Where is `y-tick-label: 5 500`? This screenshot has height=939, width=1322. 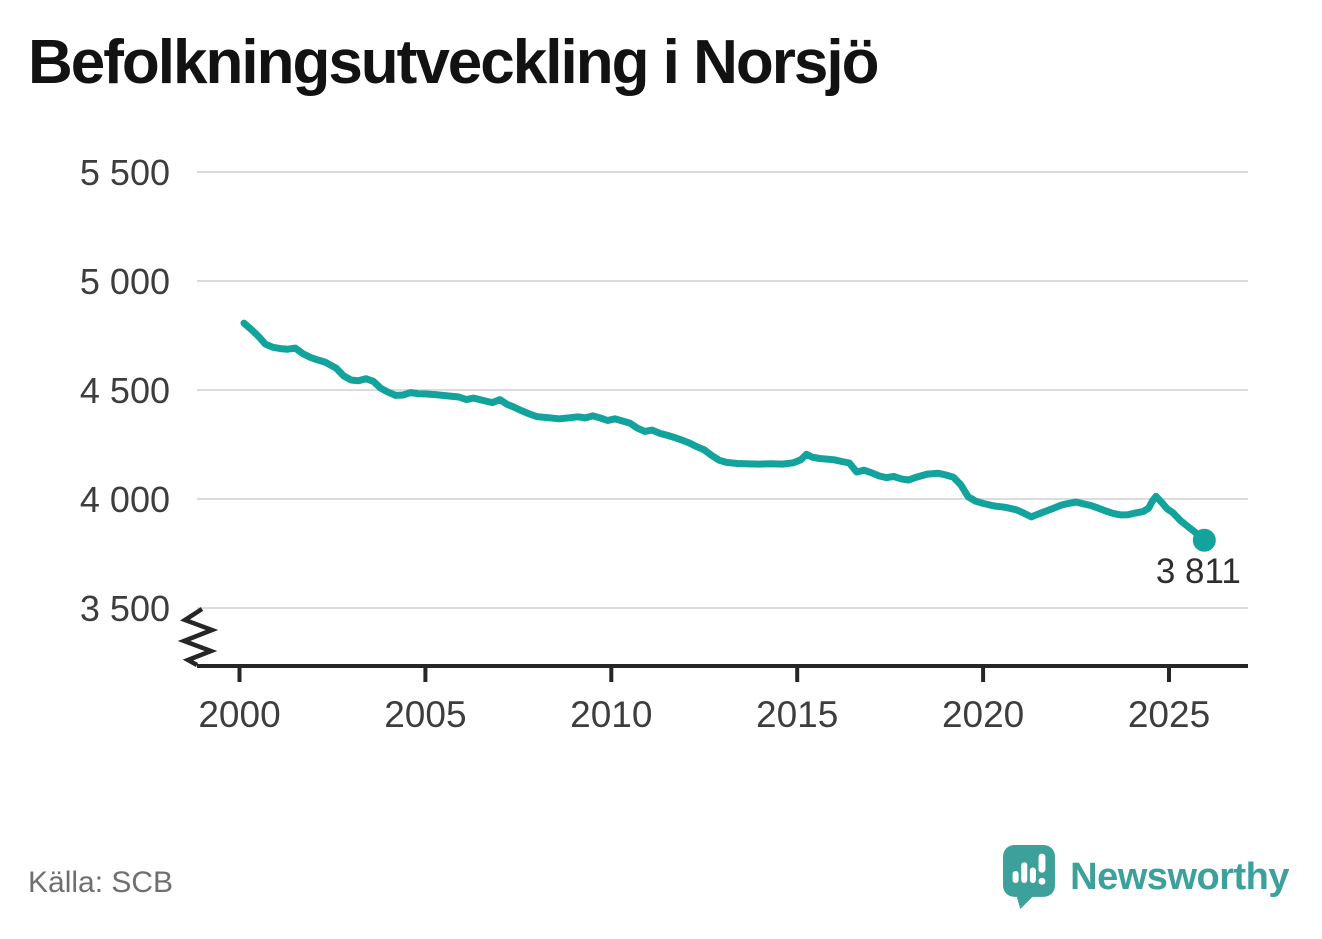 y-tick-label: 5 500 is located at coordinates (125, 172).